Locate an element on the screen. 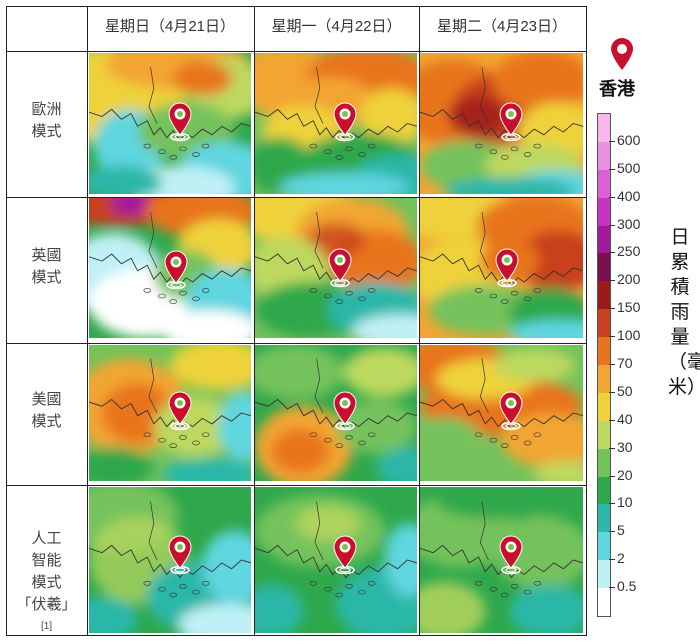 Image resolution: width=700 pixels, height=642 pixels. map-ncep-sun is located at coordinates (170, 413).